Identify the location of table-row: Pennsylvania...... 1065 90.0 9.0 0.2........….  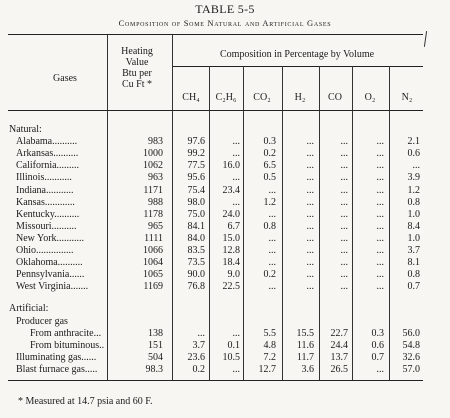
(225, 275).